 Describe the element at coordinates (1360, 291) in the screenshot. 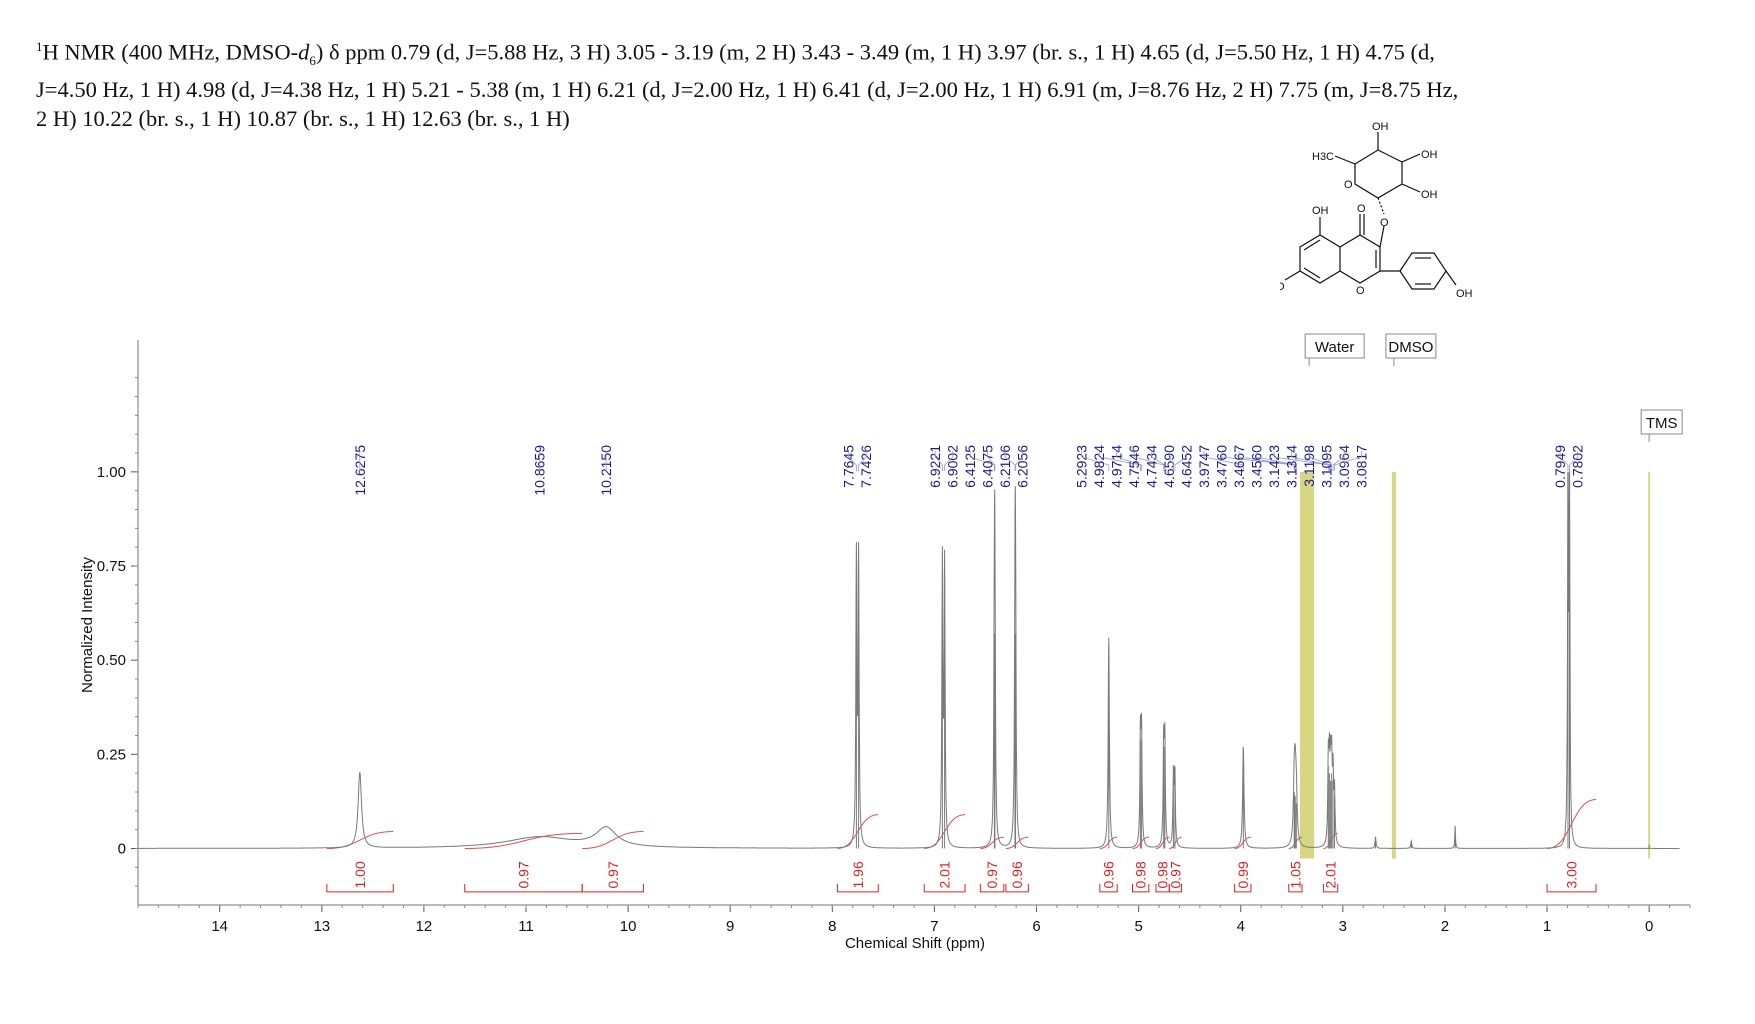

I see `label-o-pyran: O` at that location.